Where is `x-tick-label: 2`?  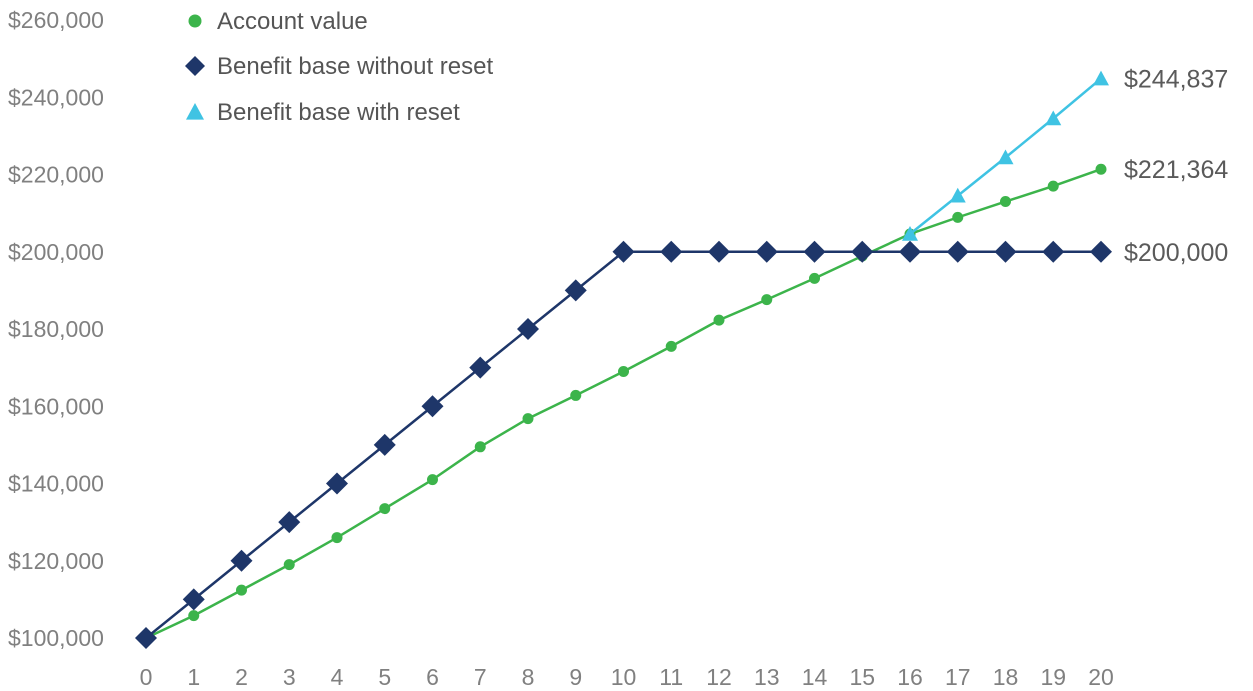
x-tick-label: 2 is located at coordinates (241, 677).